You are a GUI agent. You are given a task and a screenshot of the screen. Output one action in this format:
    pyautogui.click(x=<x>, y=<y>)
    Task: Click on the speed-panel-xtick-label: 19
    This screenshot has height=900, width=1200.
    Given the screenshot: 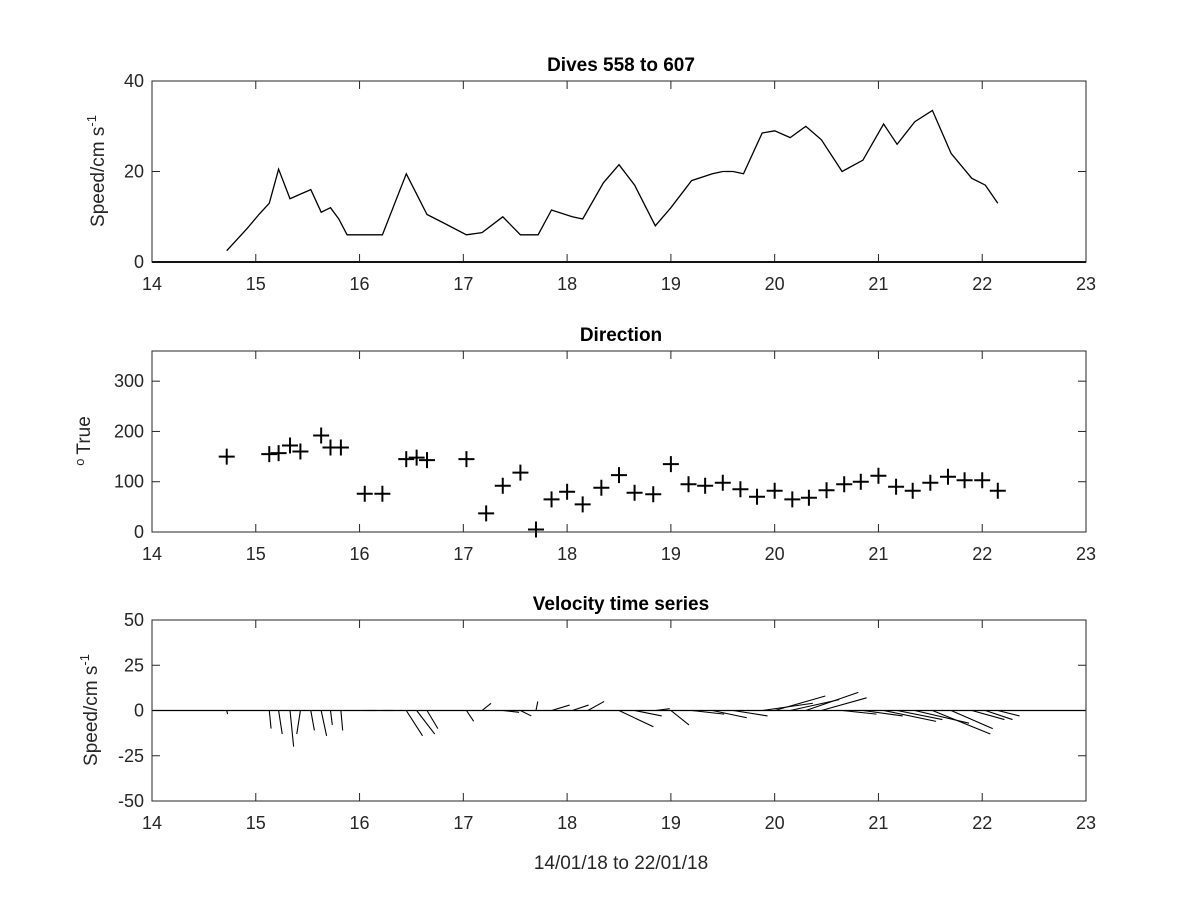 What is the action you would take?
    pyautogui.click(x=671, y=284)
    